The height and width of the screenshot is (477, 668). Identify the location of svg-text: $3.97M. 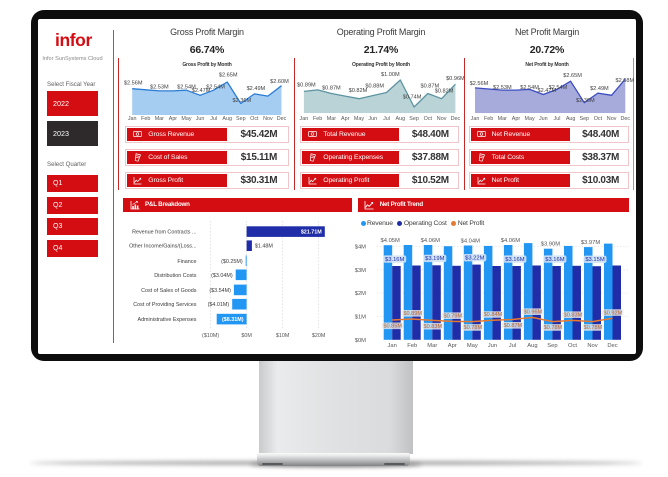
(591, 243).